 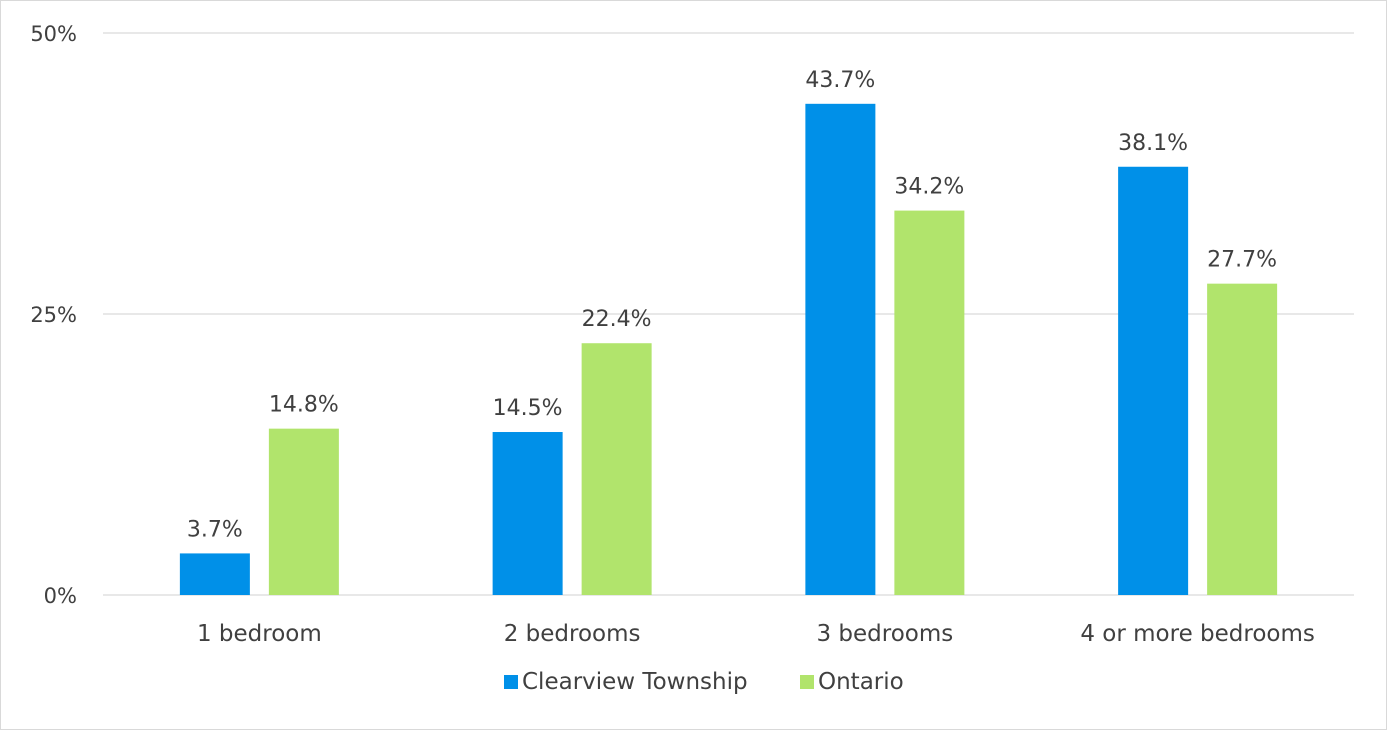 I want to click on data-label: 14.8%, so click(x=304, y=405).